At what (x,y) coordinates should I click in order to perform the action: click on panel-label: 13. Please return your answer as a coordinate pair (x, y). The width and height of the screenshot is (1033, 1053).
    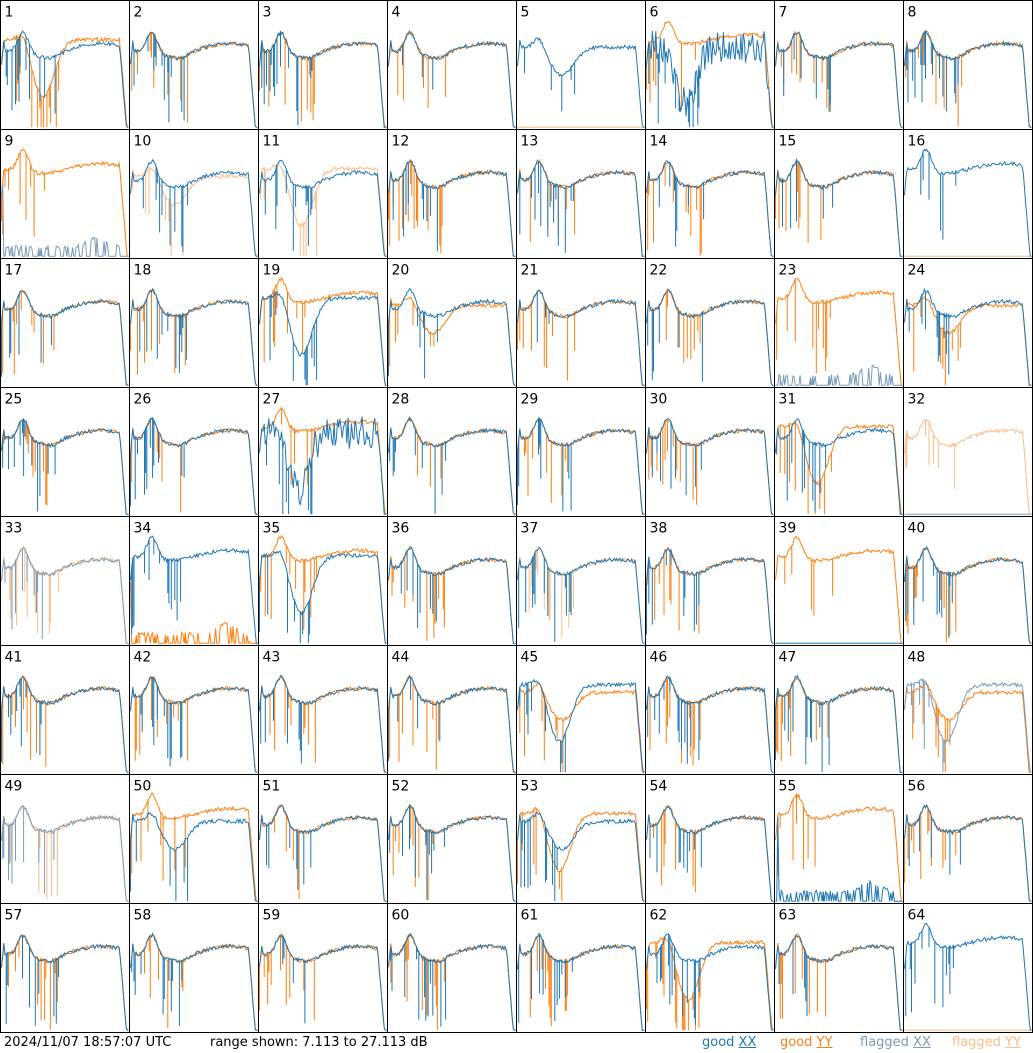
    Looking at the image, I should click on (530, 142).